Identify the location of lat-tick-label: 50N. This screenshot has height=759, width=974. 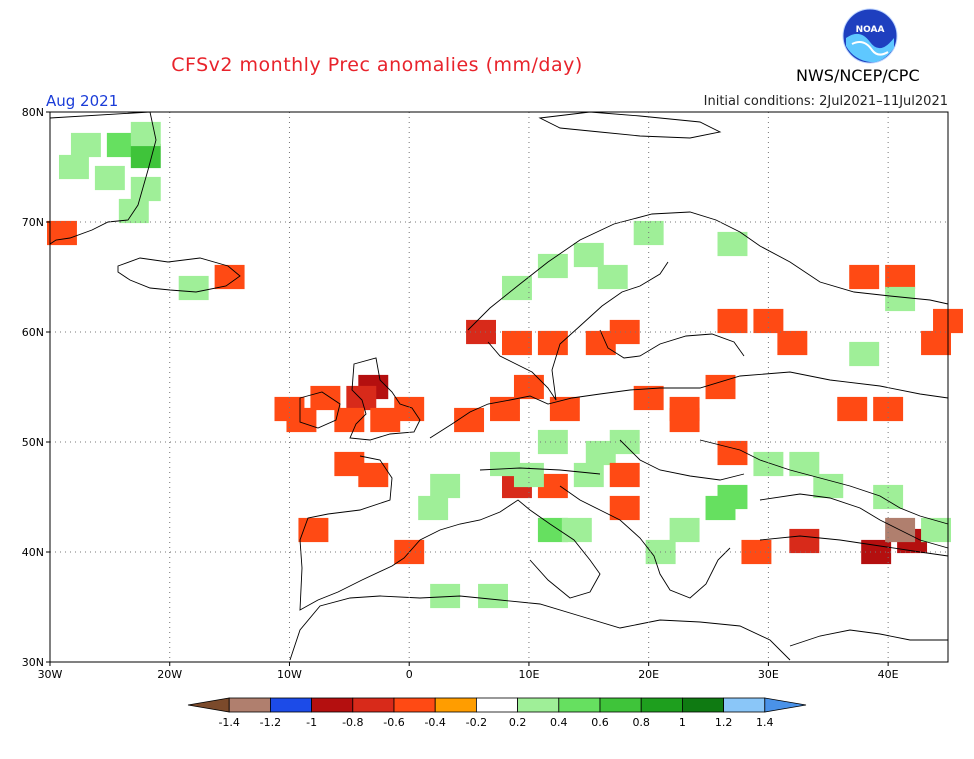
(33, 442).